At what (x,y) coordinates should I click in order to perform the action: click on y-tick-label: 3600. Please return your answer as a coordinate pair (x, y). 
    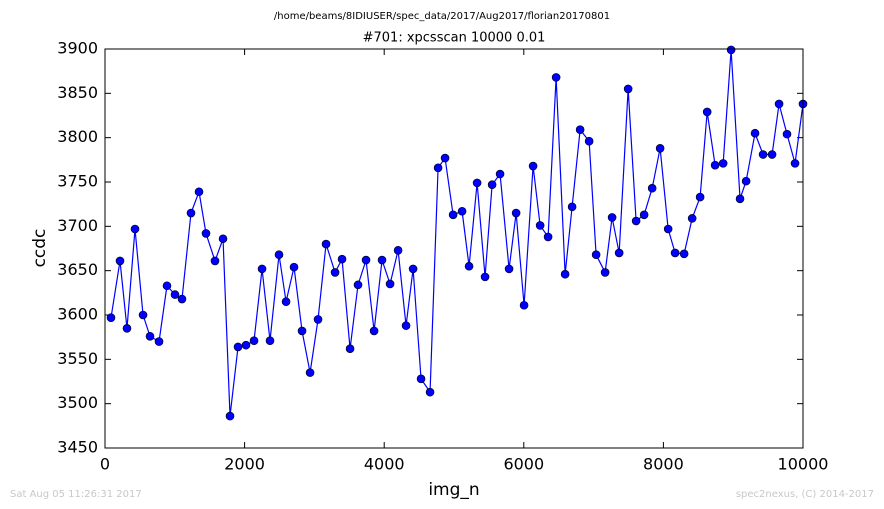
    Looking at the image, I should click on (77, 314).